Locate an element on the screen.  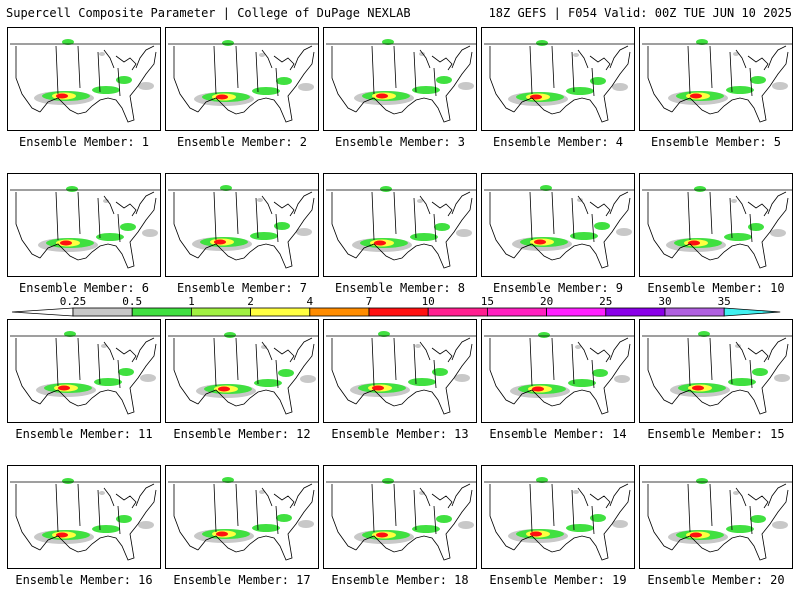
legend-tick-label: 0.25 is located at coordinates (73, 302).